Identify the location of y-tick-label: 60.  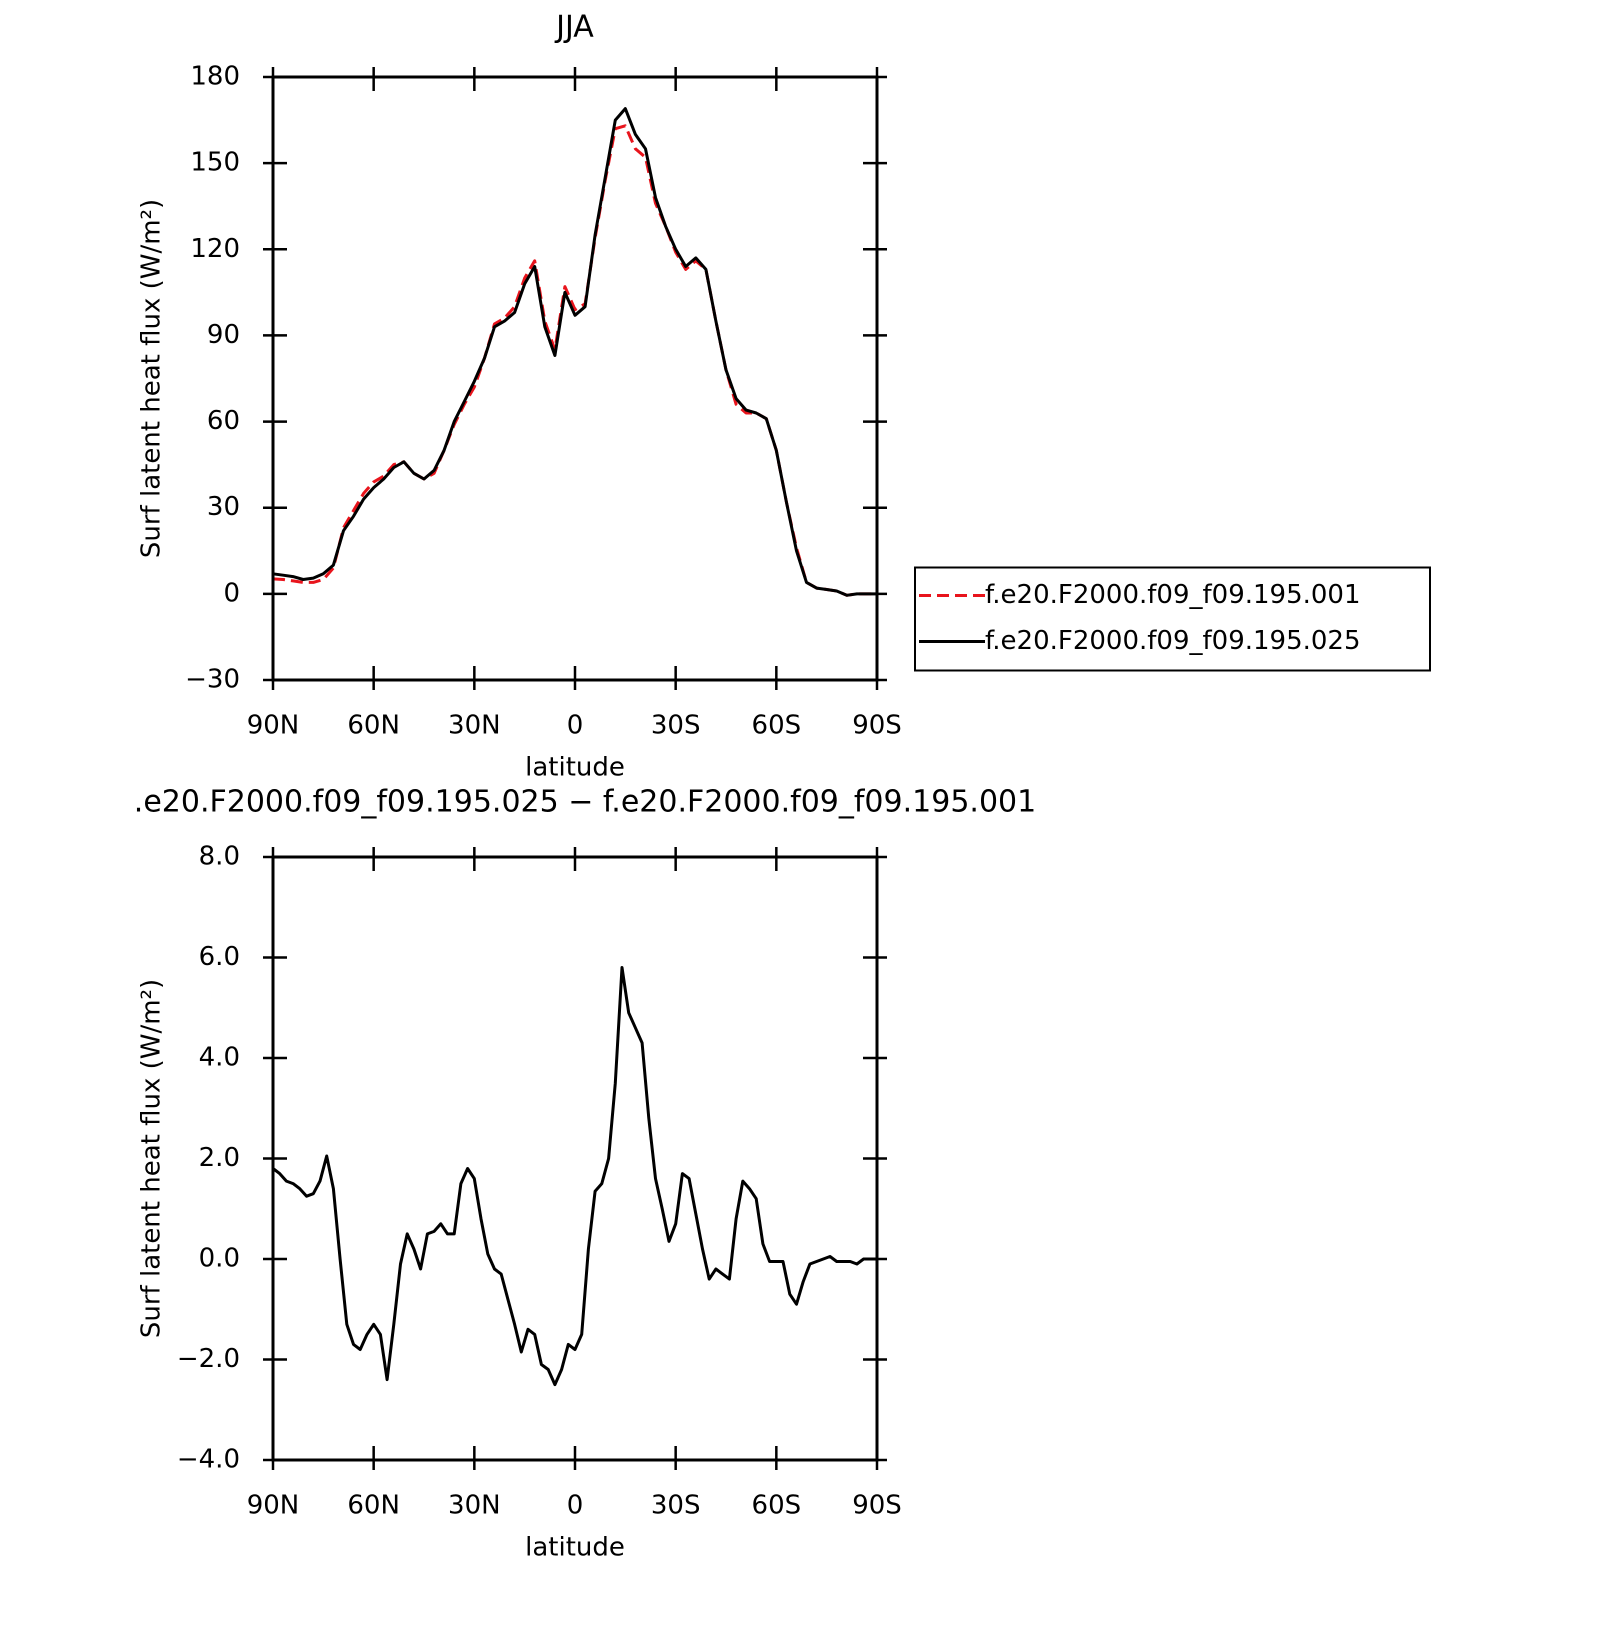
(223, 421).